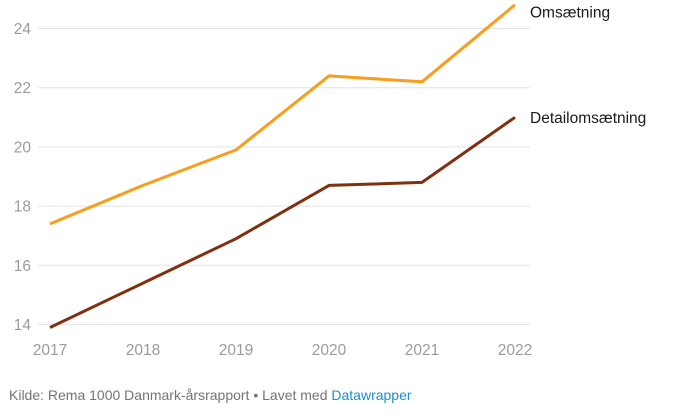 This screenshot has width=676, height=418. What do you see at coordinates (143, 350) in the screenshot?
I see `x-axis-tick-label: 2018` at bounding box center [143, 350].